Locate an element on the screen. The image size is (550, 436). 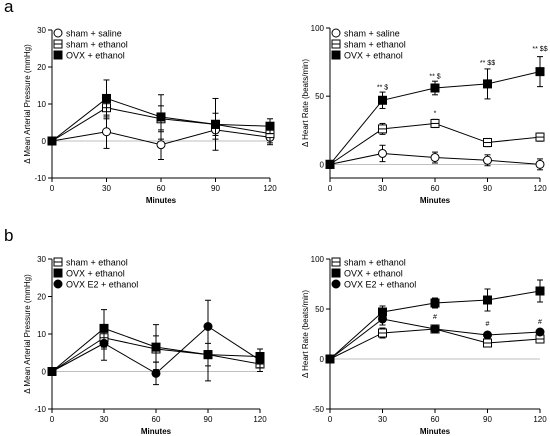
y-tick-label: 10 is located at coordinates (41, 104).